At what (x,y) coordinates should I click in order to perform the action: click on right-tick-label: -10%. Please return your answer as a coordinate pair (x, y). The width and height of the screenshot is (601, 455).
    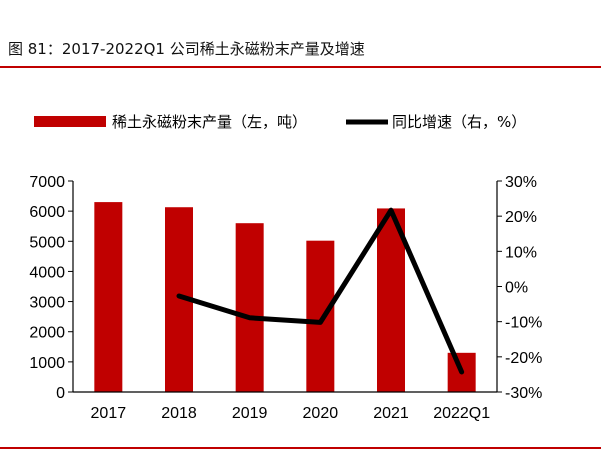
    Looking at the image, I should click on (523, 323).